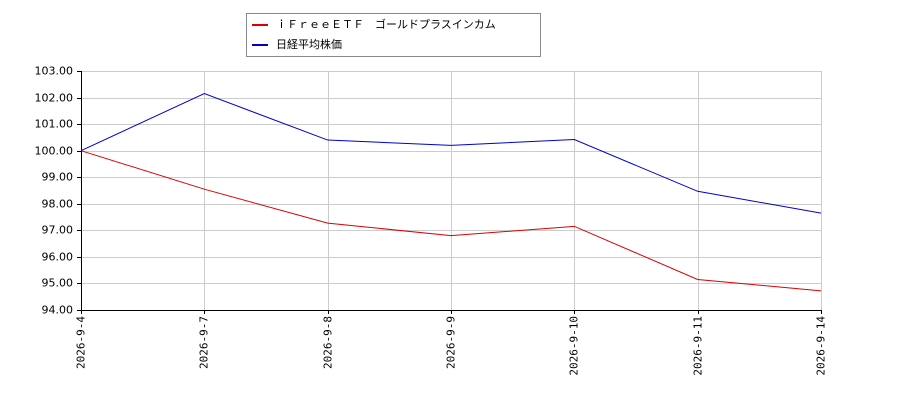  Describe the element at coordinates (58, 204) in the screenshot. I see `y-tick-label: 98.00` at that location.